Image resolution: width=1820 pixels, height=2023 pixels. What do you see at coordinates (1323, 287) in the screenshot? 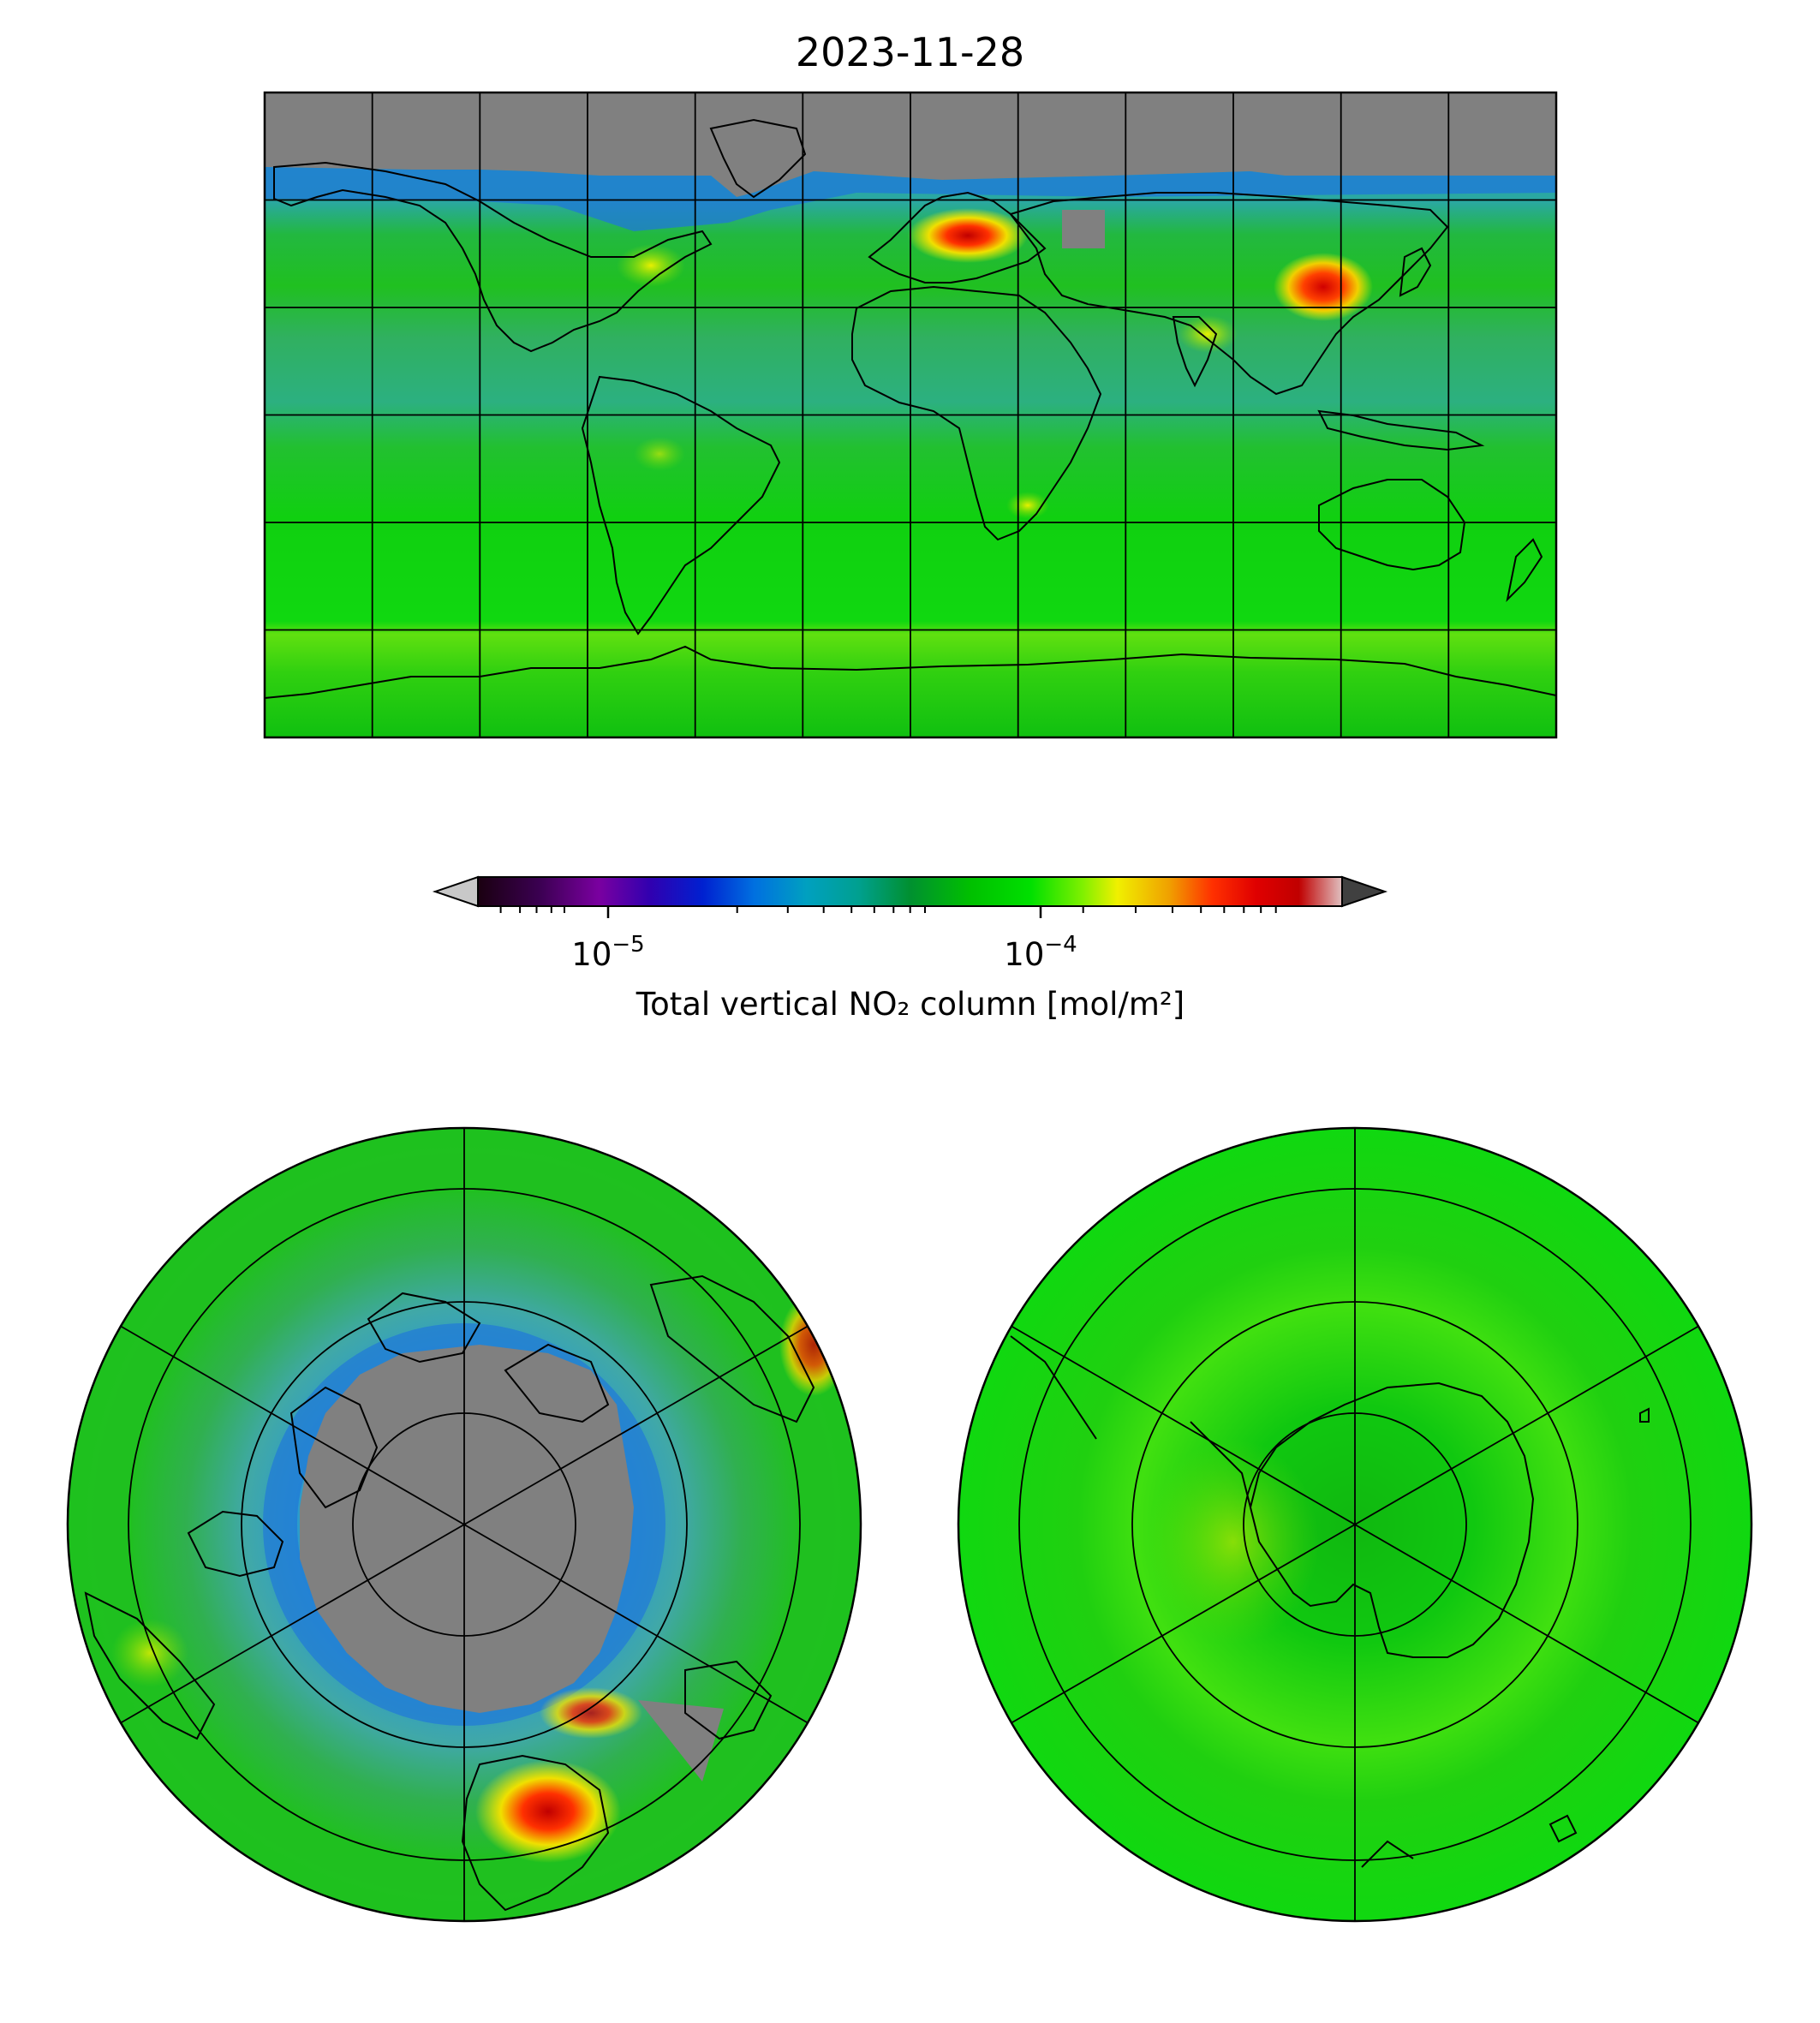
I see `hotspot-east-asia` at bounding box center [1323, 287].